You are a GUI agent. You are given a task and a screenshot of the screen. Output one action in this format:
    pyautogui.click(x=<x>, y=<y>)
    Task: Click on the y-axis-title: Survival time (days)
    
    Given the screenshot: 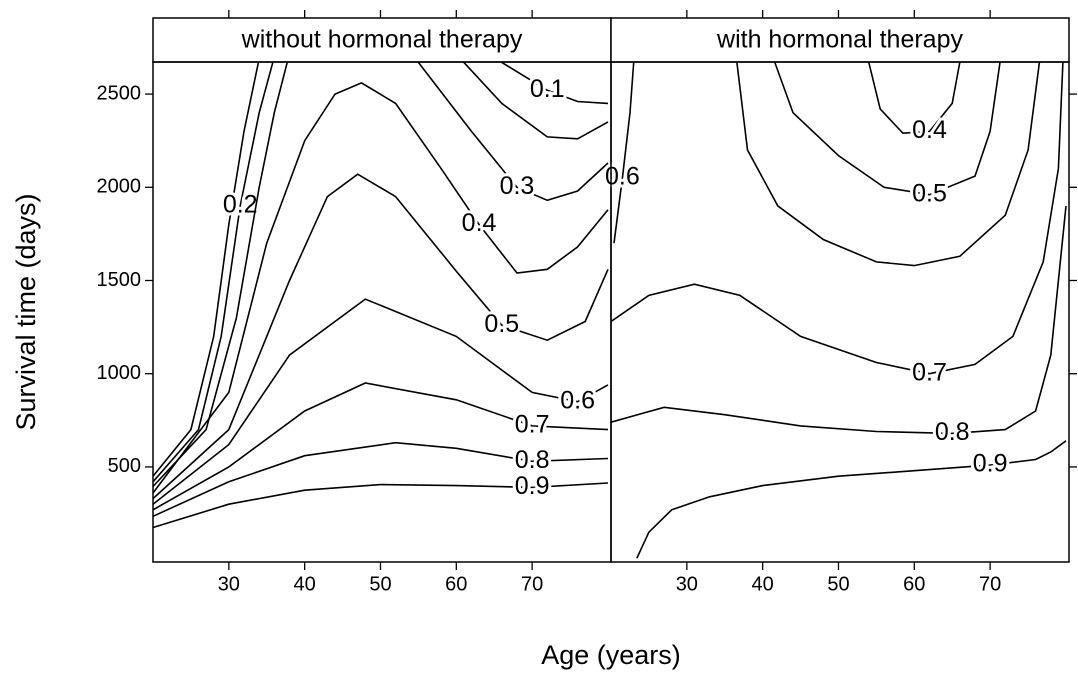 What is the action you would take?
    pyautogui.click(x=26, y=311)
    